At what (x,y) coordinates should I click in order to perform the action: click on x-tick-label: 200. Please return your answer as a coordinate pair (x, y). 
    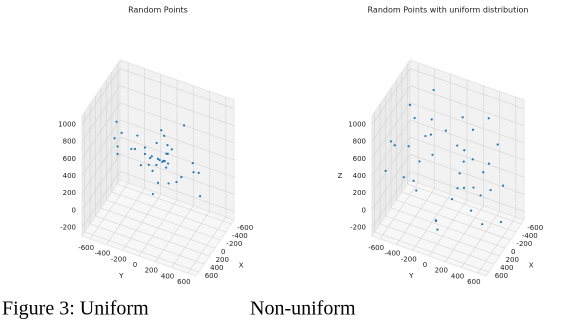
    Looking at the image, I should click on (222, 260).